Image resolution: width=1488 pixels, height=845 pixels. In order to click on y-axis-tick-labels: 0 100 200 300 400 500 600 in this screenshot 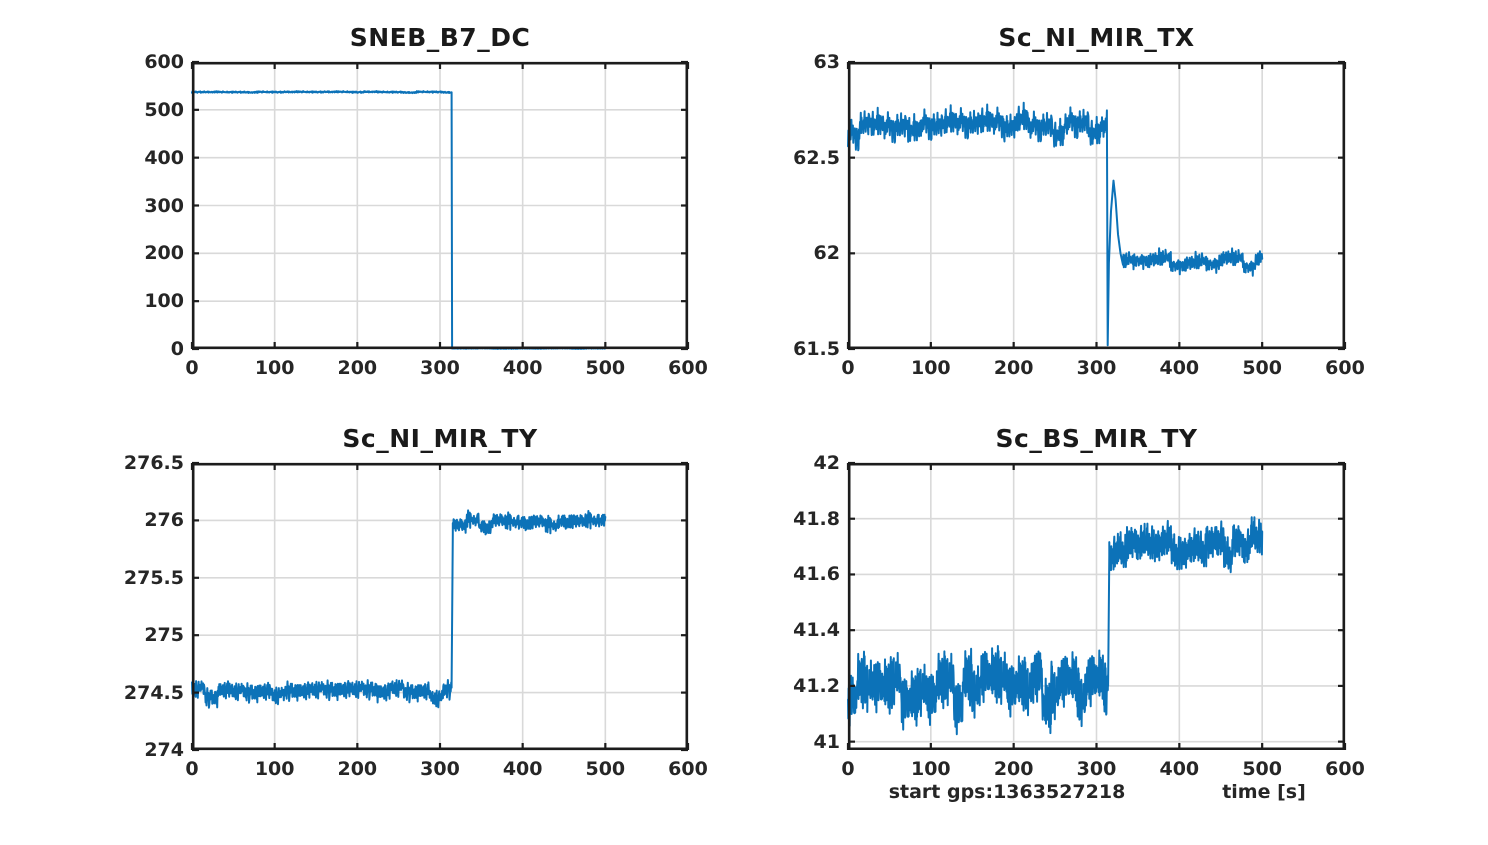, I will do `click(139, 205)`.